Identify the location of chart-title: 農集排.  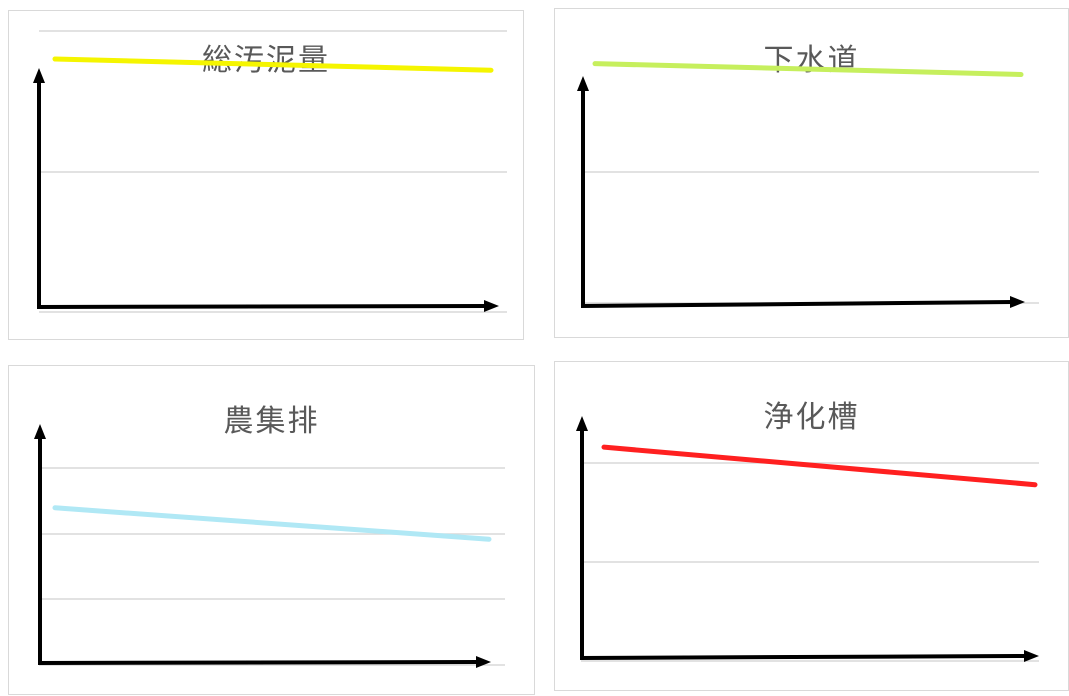
(271, 421).